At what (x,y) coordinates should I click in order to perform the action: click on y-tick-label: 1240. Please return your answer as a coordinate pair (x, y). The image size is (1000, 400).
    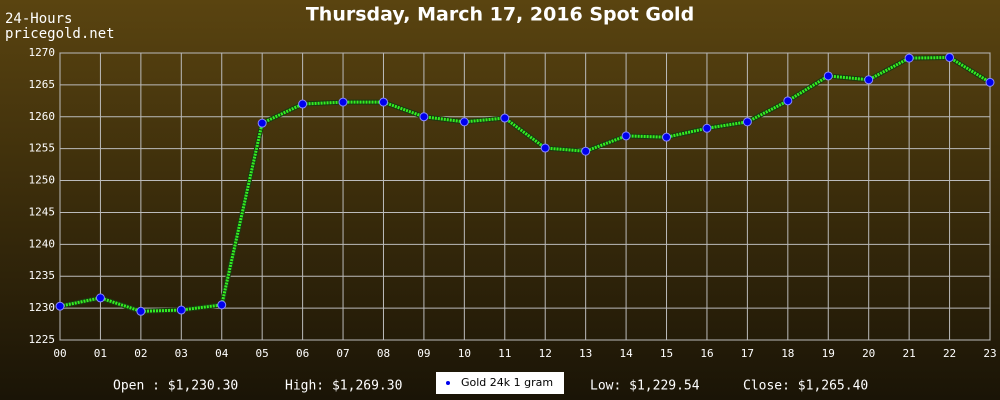
    Looking at the image, I should click on (42, 243).